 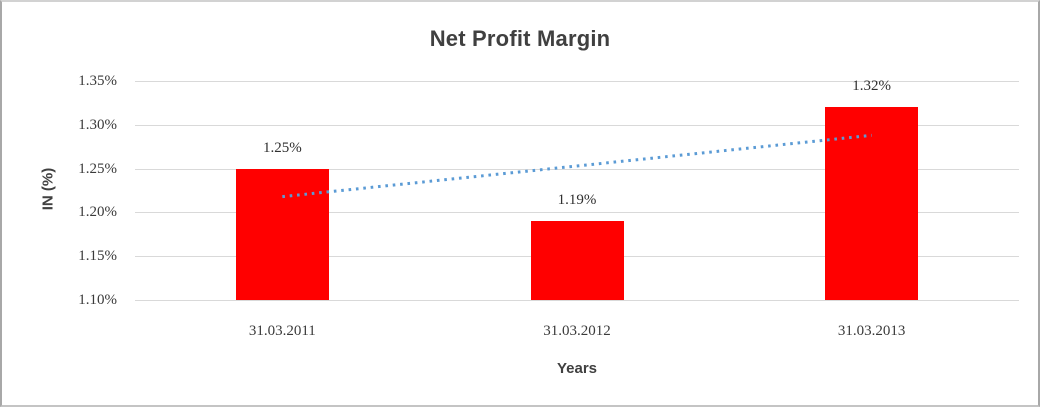 I want to click on x-axis-title: Years, so click(x=577, y=368).